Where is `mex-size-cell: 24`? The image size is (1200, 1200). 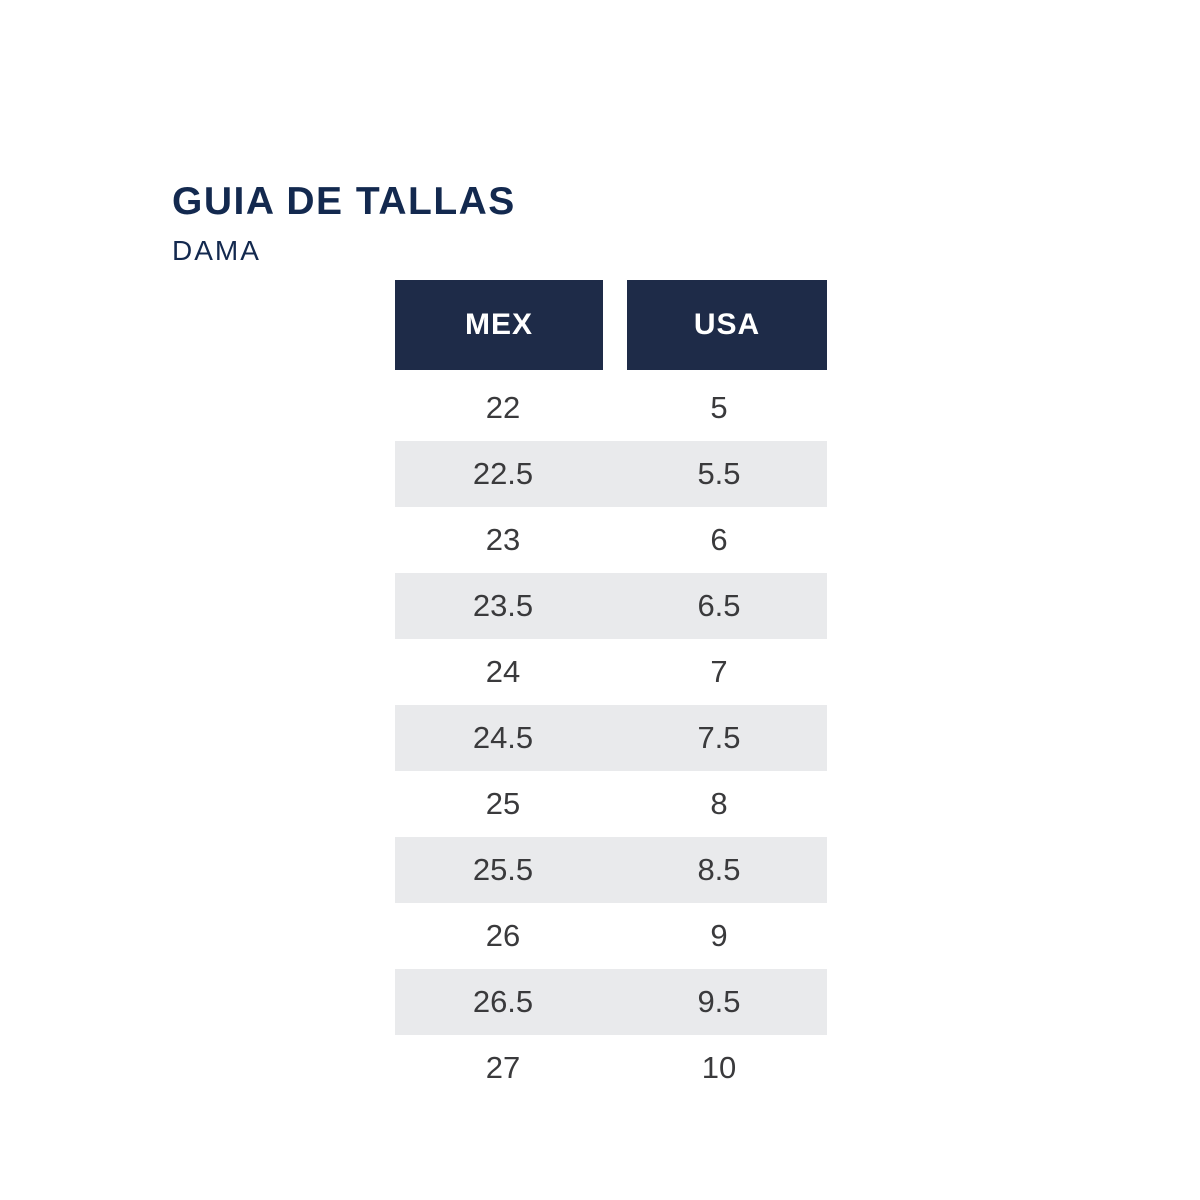 mex-size-cell: 24 is located at coordinates (503, 671).